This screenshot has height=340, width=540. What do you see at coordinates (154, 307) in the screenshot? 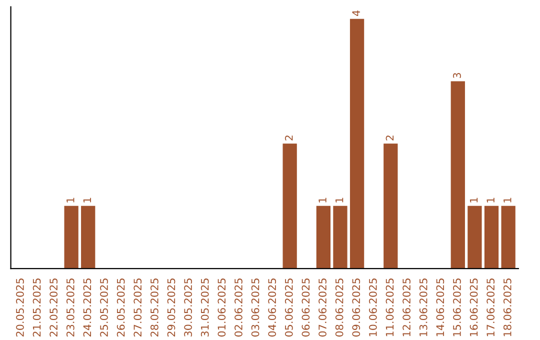
I see `x-tick-label: 28.05.2025` at bounding box center [154, 307].